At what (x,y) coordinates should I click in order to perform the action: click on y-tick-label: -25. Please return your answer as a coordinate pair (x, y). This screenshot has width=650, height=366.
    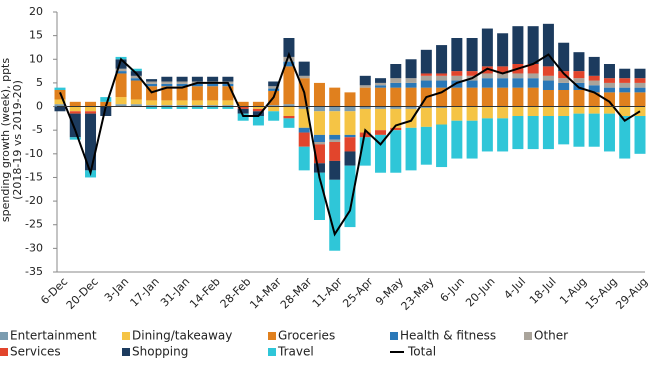
    Looking at the image, I should click on (34, 224).